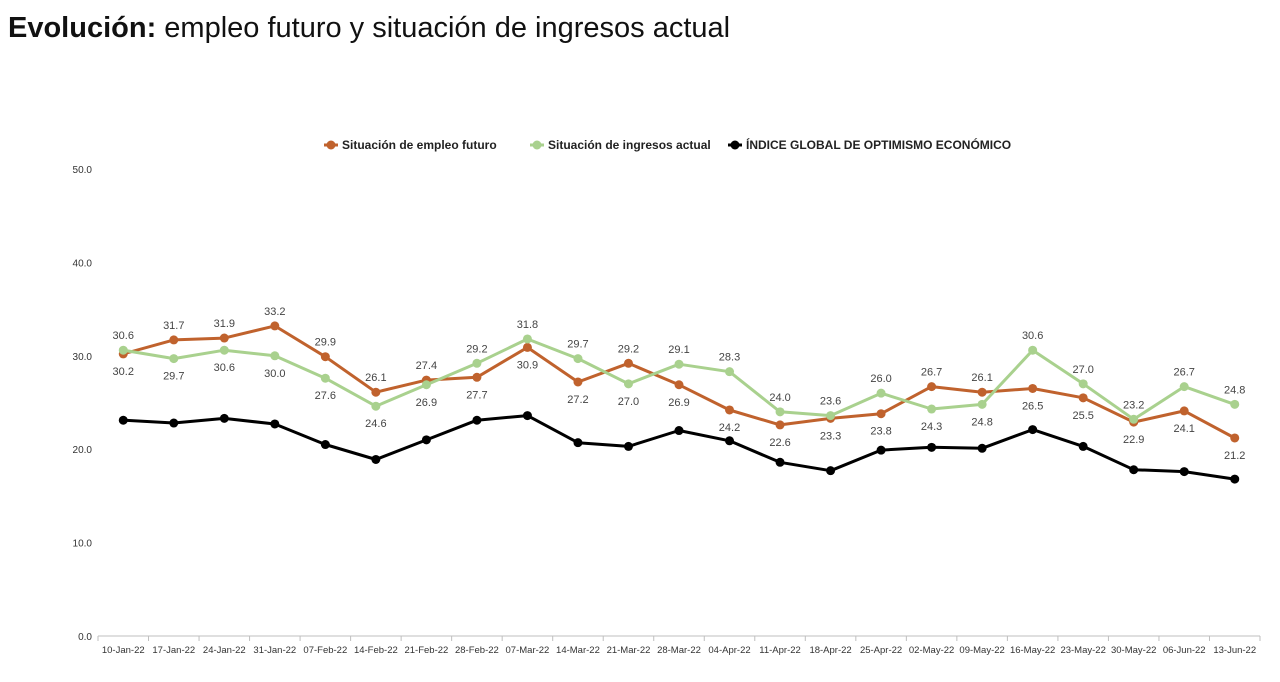 This screenshot has height=682, width=1280. I want to click on x-tick-label: 02-May-22, so click(931, 650).